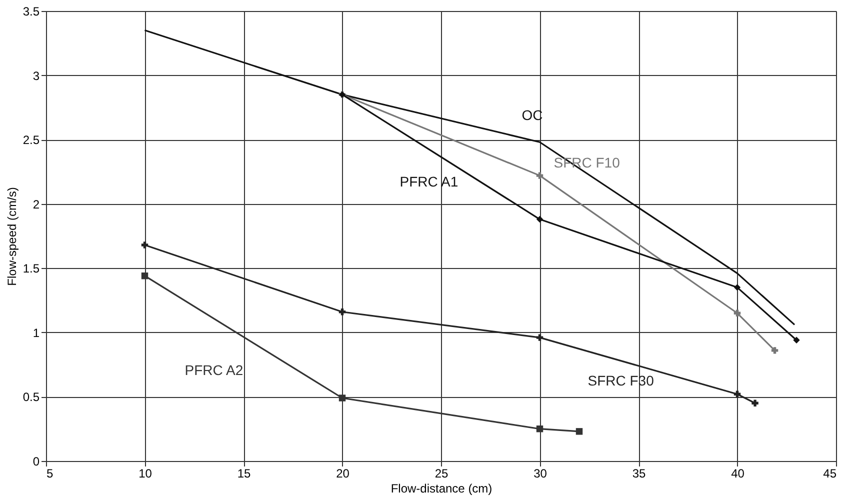 This screenshot has height=499, width=842. What do you see at coordinates (244, 473) in the screenshot?
I see `x-tick-label: 15` at bounding box center [244, 473].